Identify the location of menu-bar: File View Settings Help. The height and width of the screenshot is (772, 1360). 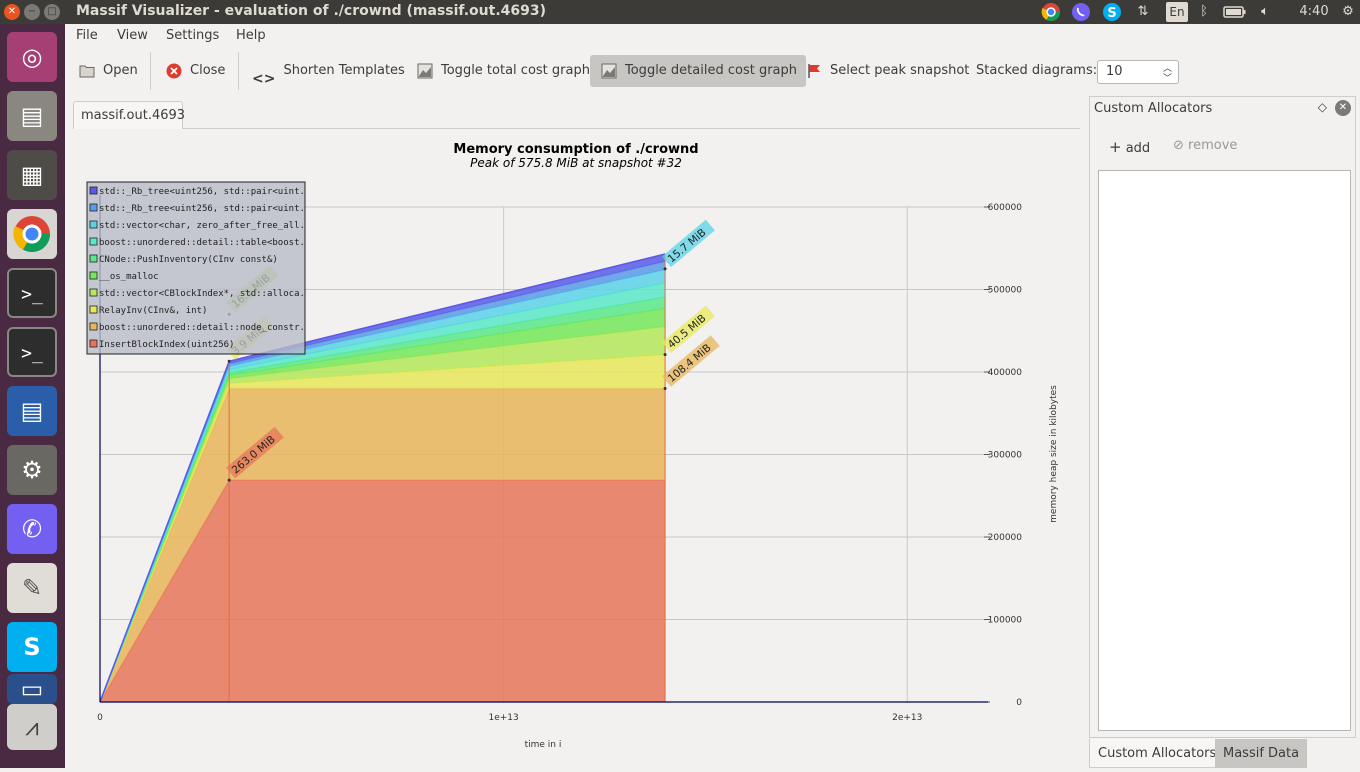
(712, 36).